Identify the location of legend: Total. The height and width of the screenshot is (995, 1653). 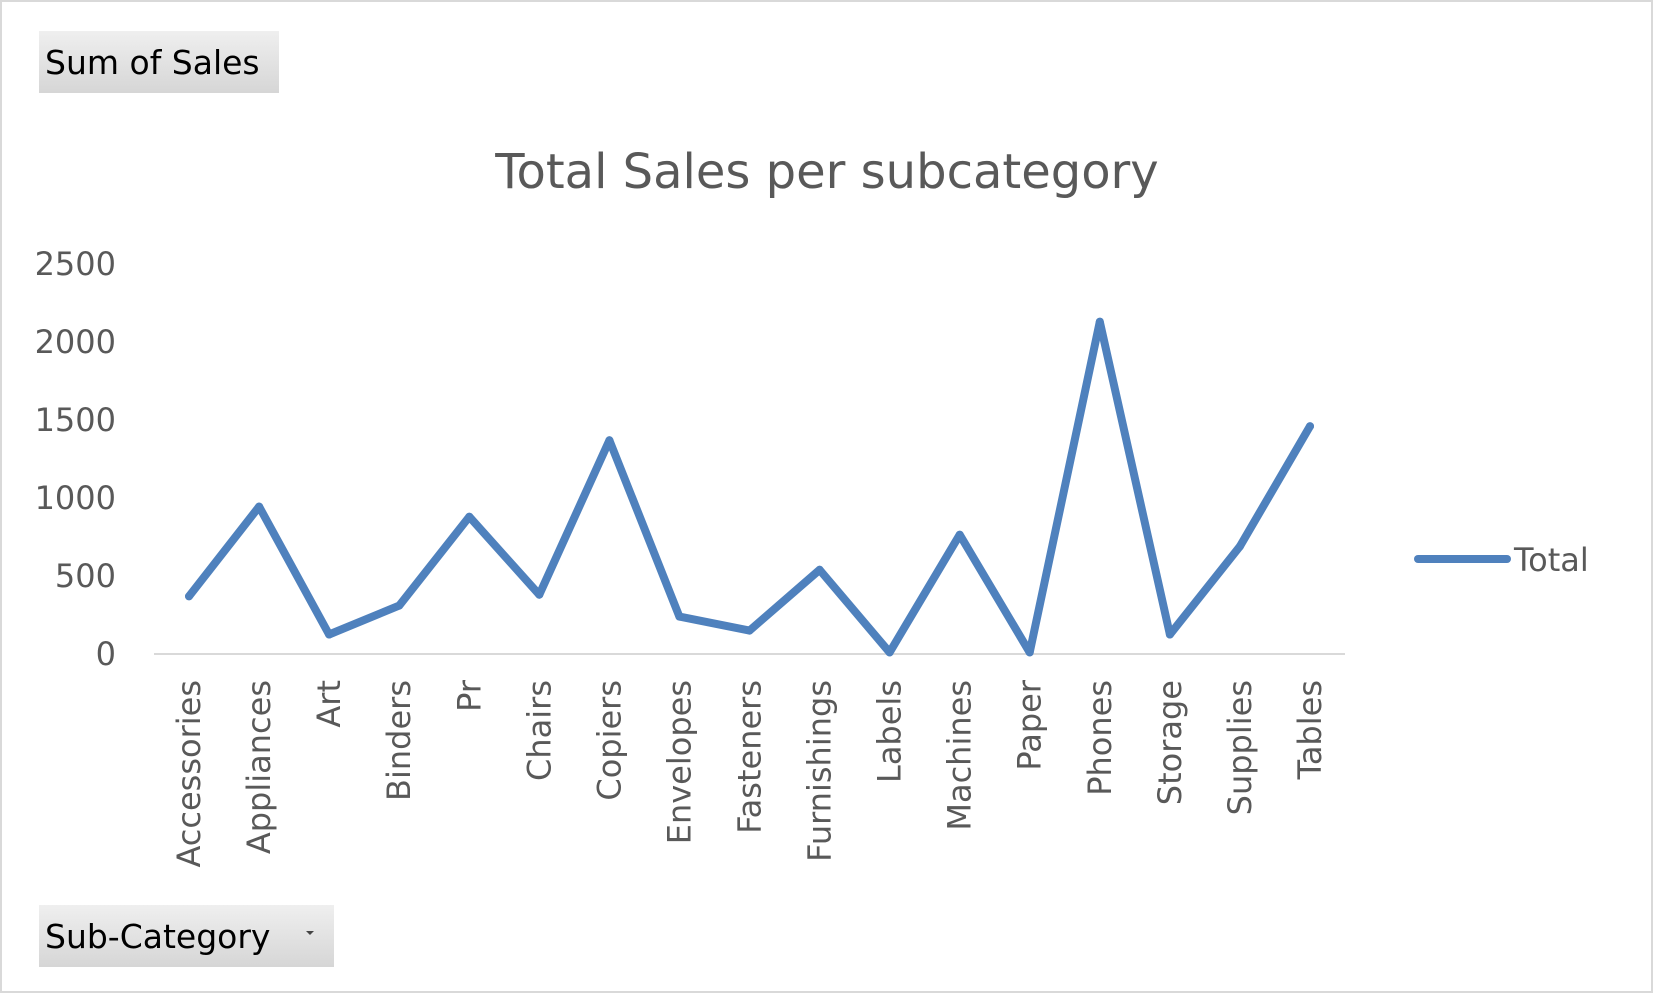
(1501, 560).